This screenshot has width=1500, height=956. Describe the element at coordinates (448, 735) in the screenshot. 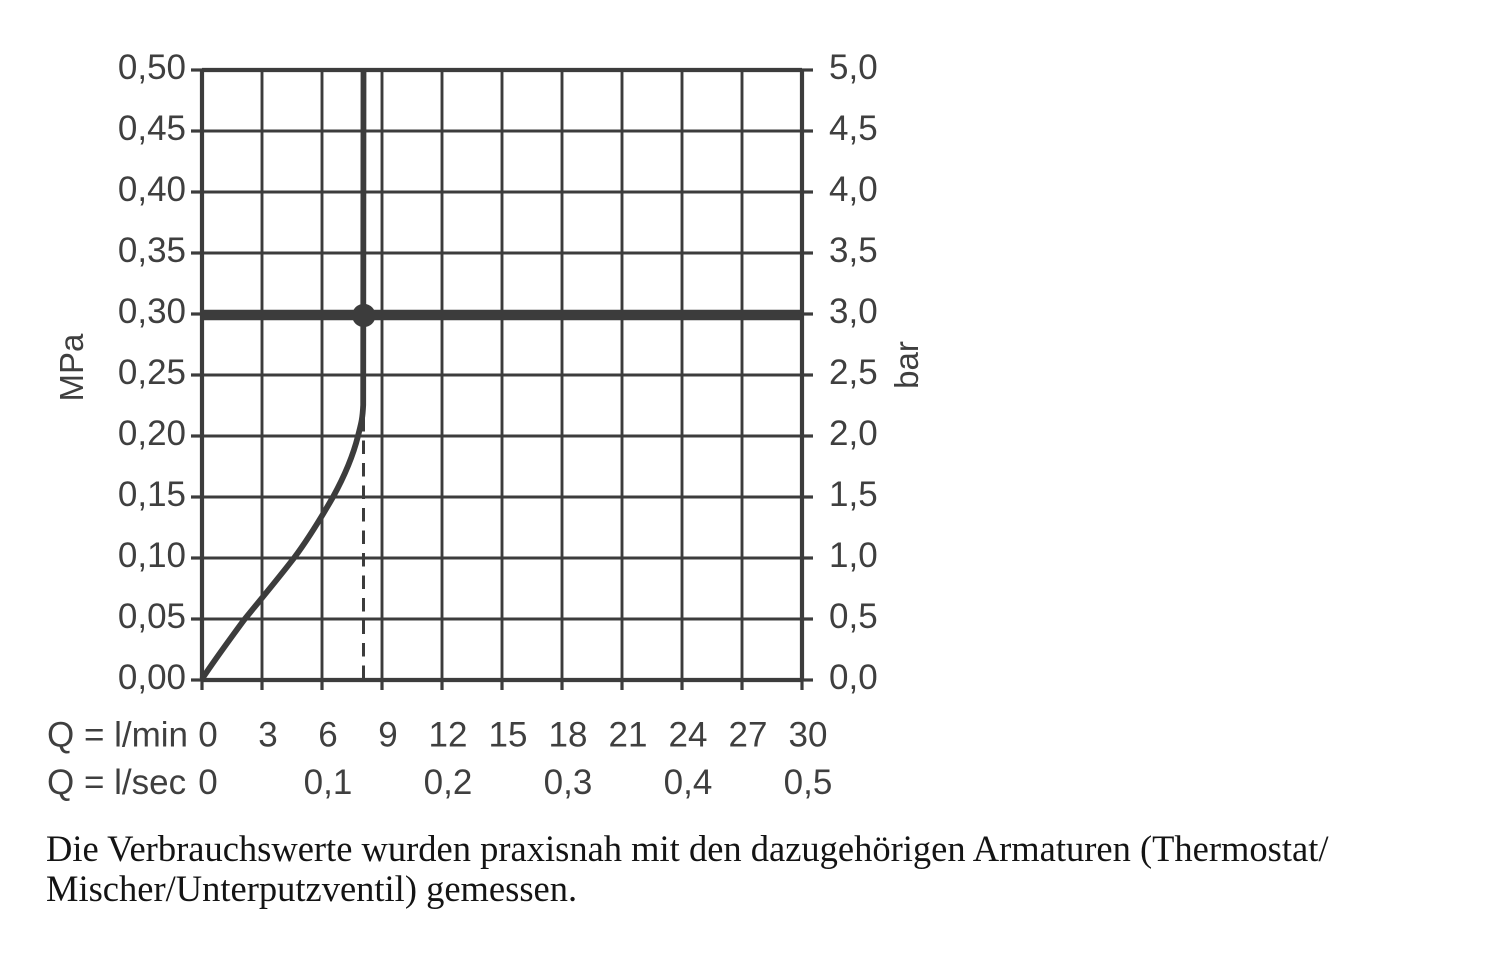

I see `svg-text: 12` at that location.